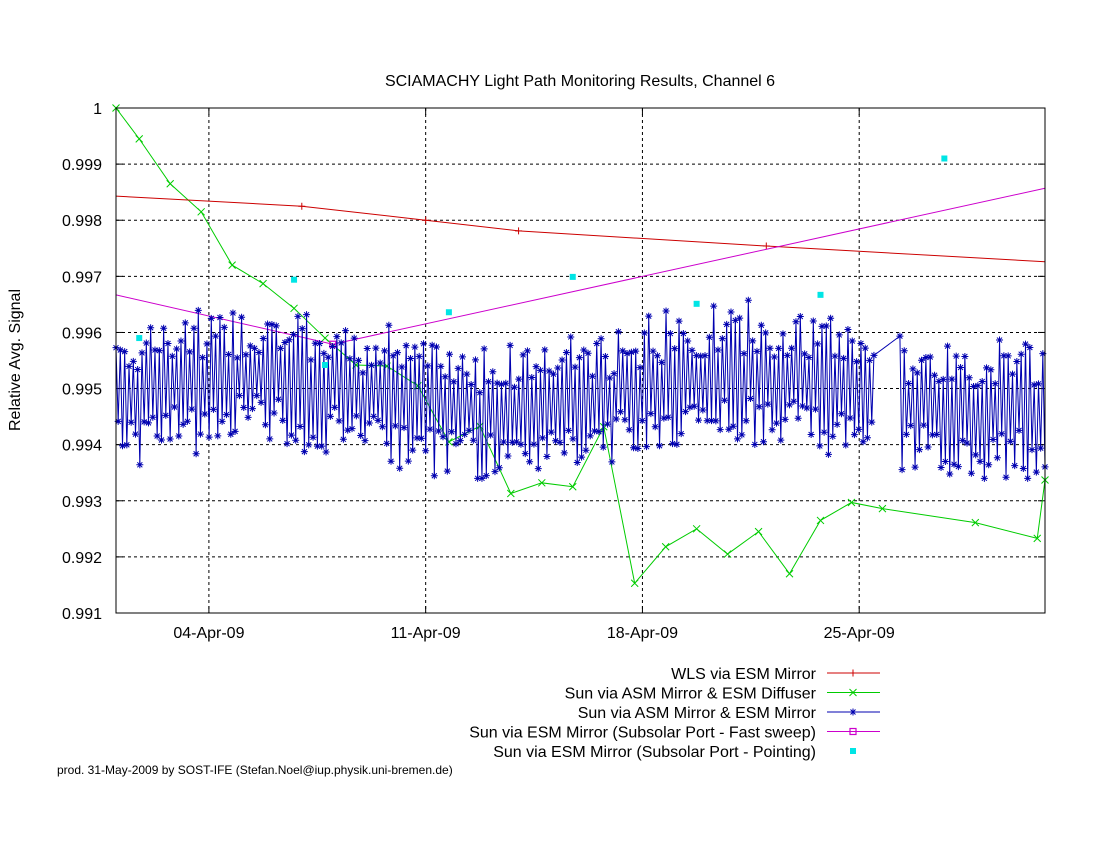 The width and height of the screenshot is (1100, 850). Describe the element at coordinates (691, 694) in the screenshot. I see `legend-label: Sun via ASM Mirror & ESM Diffuser` at that location.